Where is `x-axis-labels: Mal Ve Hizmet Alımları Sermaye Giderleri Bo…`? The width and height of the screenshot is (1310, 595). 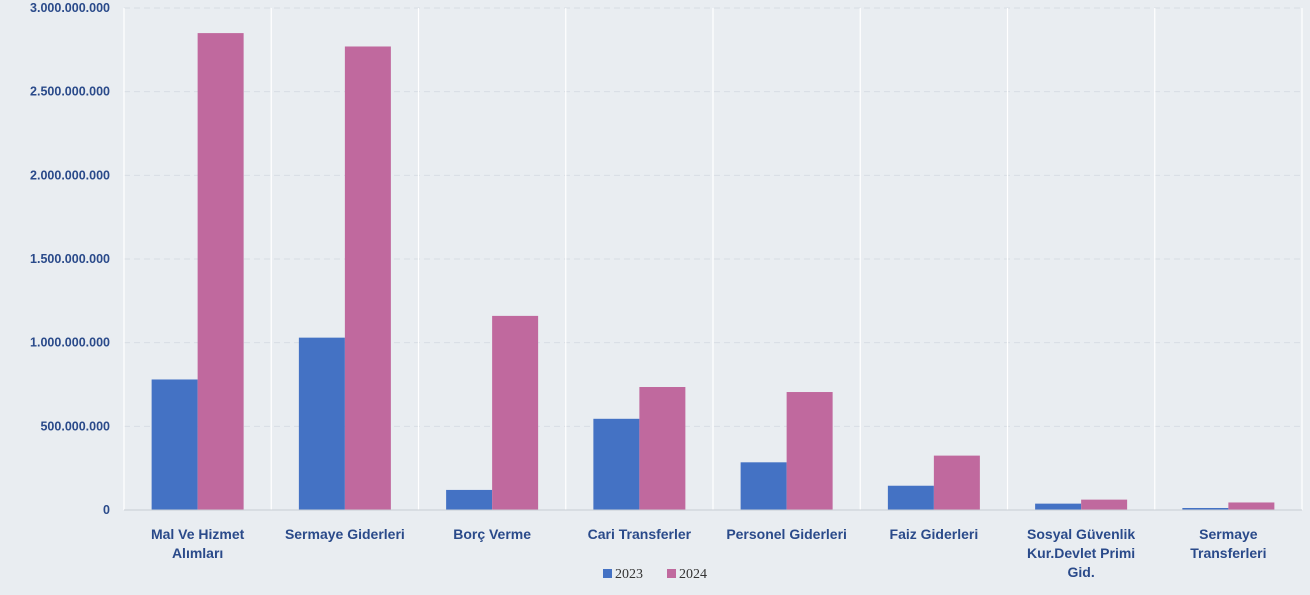 x-axis-labels: Mal Ve Hizmet Alımları Sermaye Giderleri Bo… is located at coordinates (709, 553).